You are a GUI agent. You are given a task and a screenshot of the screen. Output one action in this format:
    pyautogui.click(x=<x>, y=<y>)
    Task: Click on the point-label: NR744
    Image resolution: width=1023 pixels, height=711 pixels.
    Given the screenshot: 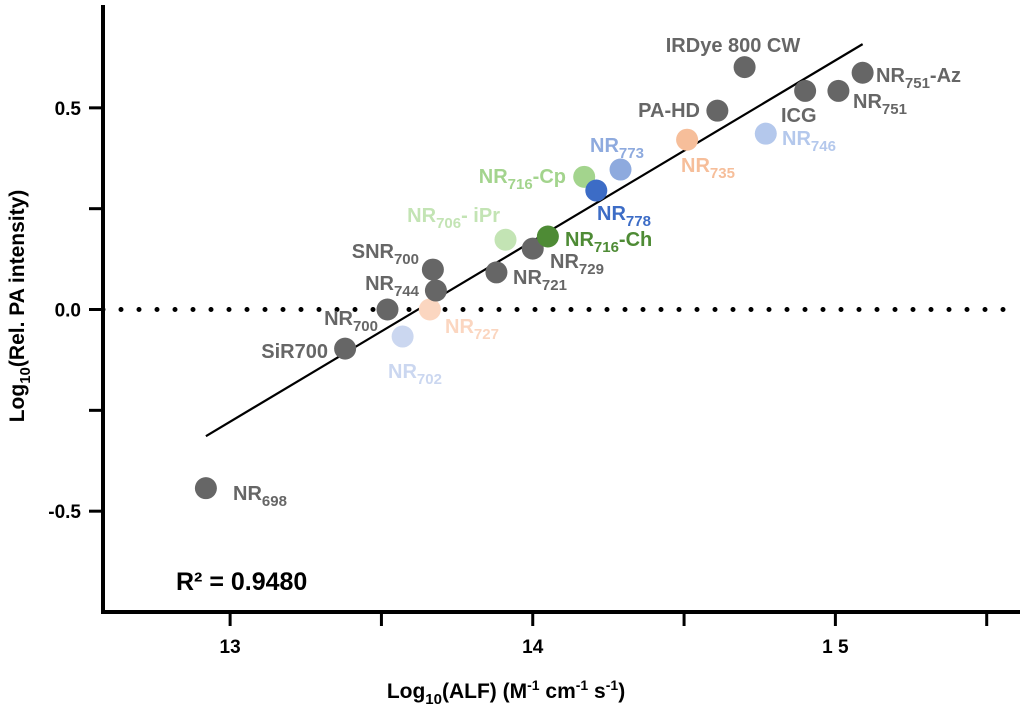 What is the action you would take?
    pyautogui.click(x=392, y=286)
    